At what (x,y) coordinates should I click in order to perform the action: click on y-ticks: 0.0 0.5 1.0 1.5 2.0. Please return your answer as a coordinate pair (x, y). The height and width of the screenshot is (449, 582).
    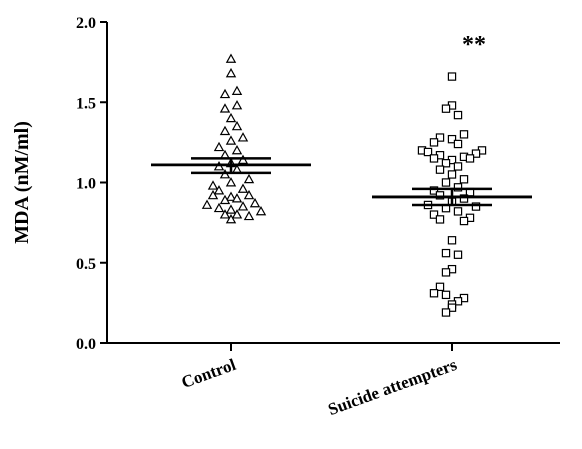
    Looking at the image, I should click on (91, 184).